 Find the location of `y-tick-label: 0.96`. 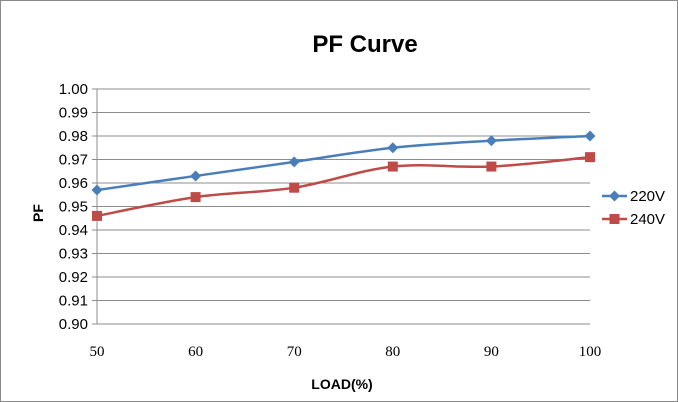

y-tick-label: 0.96 is located at coordinates (73, 183).